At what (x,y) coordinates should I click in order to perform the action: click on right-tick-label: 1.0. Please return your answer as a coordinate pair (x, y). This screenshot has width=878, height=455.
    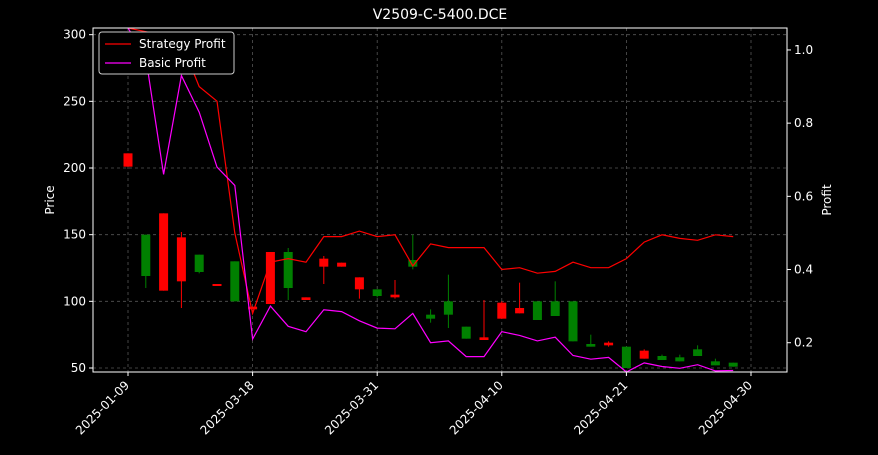
    Looking at the image, I should click on (803, 50).